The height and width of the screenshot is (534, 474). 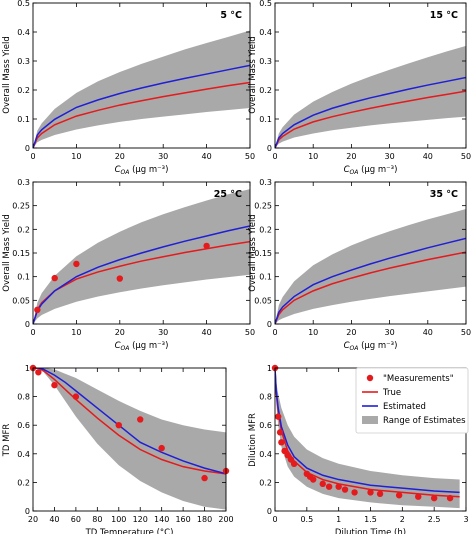 I want to click on y-tick-label: 0.8, so click(x=265, y=397).